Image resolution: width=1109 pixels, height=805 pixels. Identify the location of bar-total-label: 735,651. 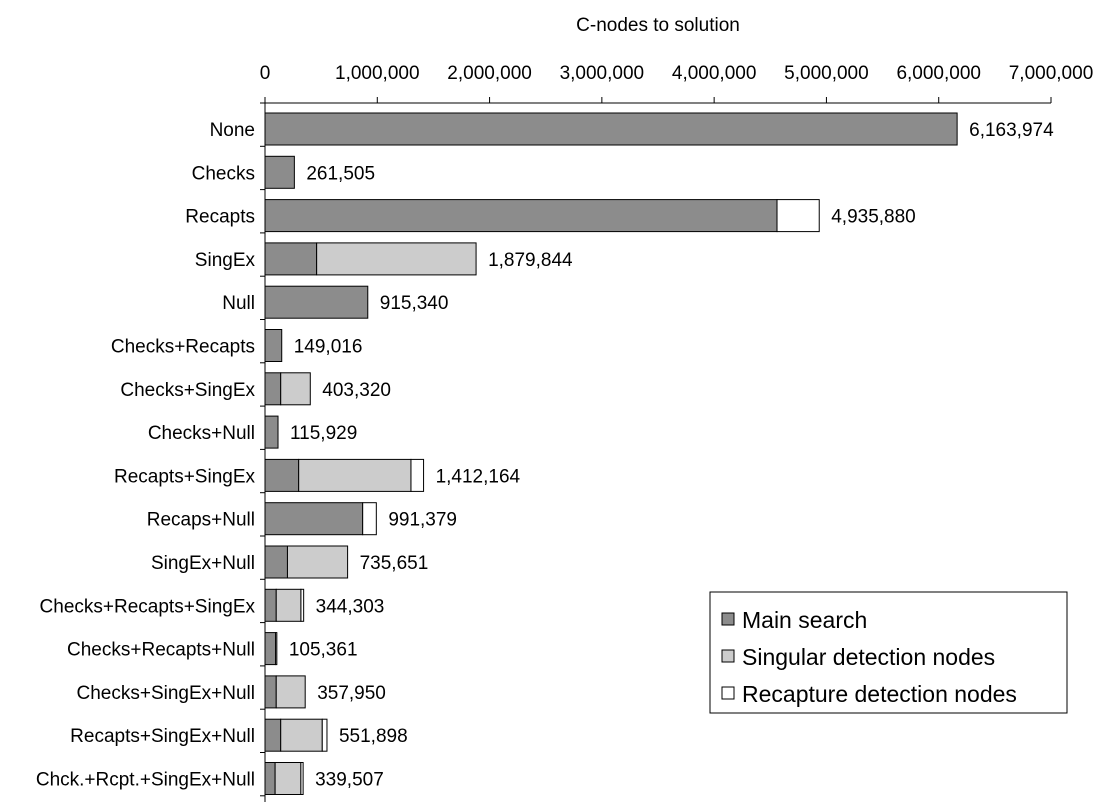
(394, 563).